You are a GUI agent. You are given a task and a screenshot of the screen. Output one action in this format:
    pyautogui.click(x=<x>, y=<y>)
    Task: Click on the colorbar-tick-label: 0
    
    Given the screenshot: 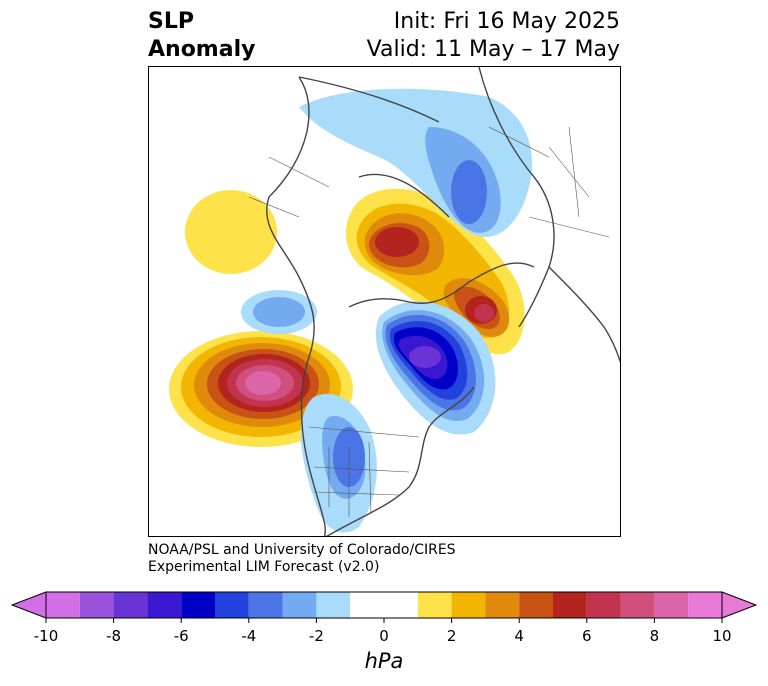 What is the action you would take?
    pyautogui.click(x=384, y=636)
    